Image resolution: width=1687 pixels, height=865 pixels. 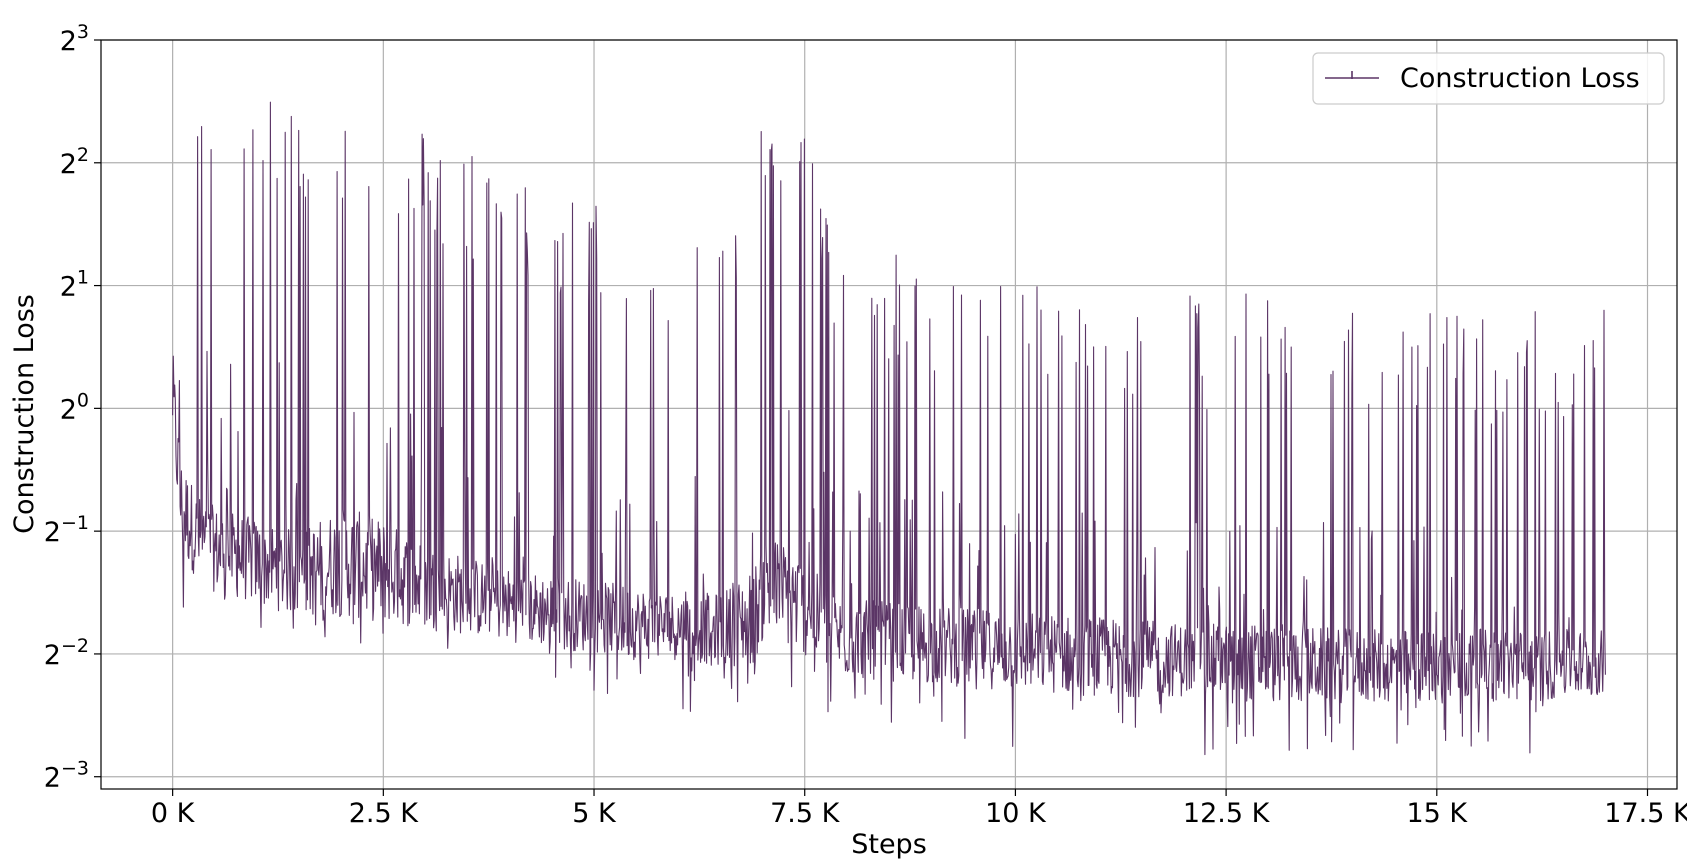 I want to click on legend-box, so click(x=1488, y=78).